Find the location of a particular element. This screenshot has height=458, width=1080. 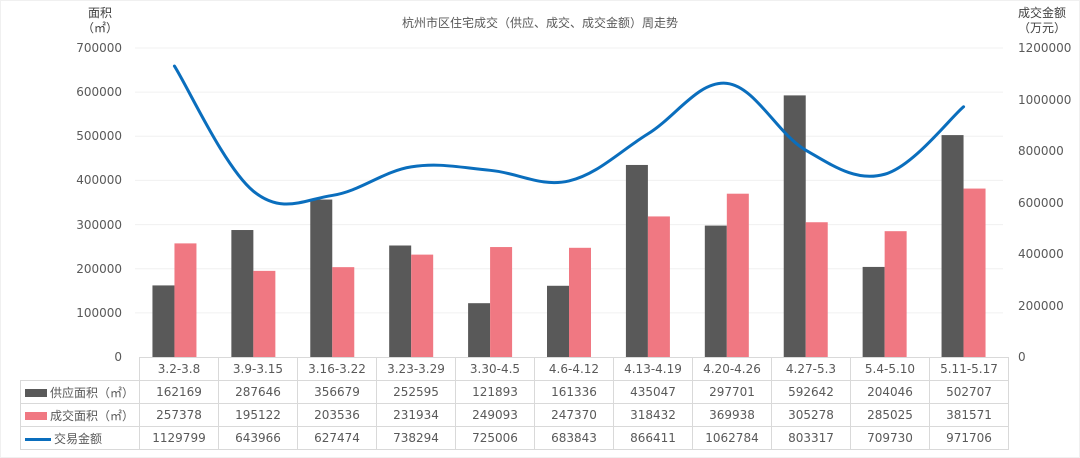

data-cell: 709730 is located at coordinates (890, 438).